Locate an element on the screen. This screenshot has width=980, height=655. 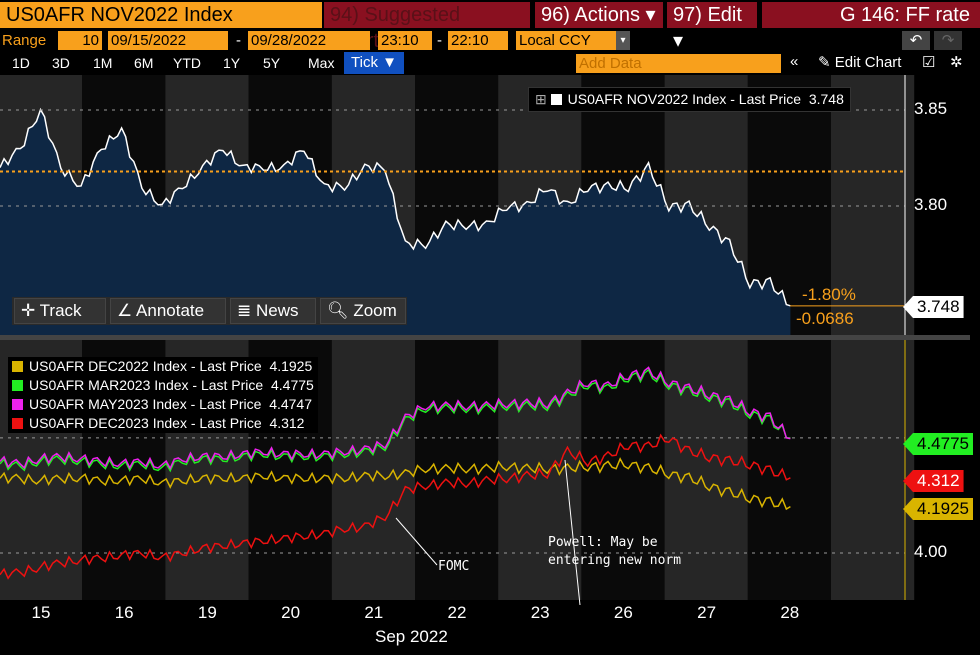
legend-label: US0AFR DEC2023 Index - Last Price is located at coordinates (145, 423).